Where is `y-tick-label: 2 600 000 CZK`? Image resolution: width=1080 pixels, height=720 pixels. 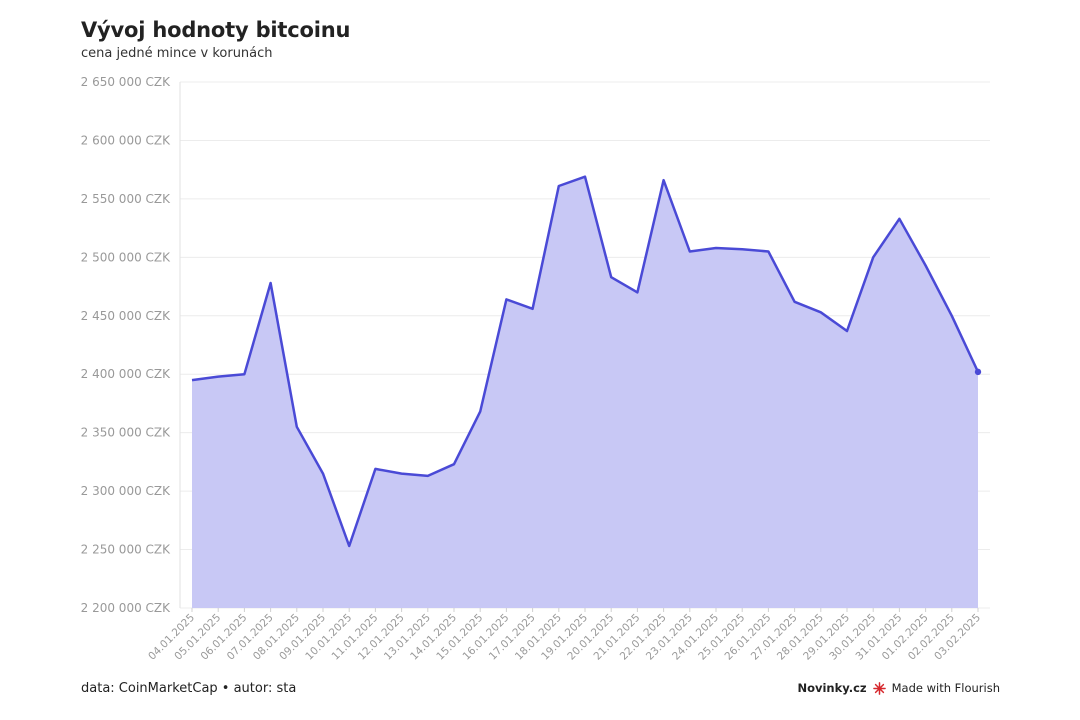 y-tick-label: 2 600 000 CZK is located at coordinates (126, 140).